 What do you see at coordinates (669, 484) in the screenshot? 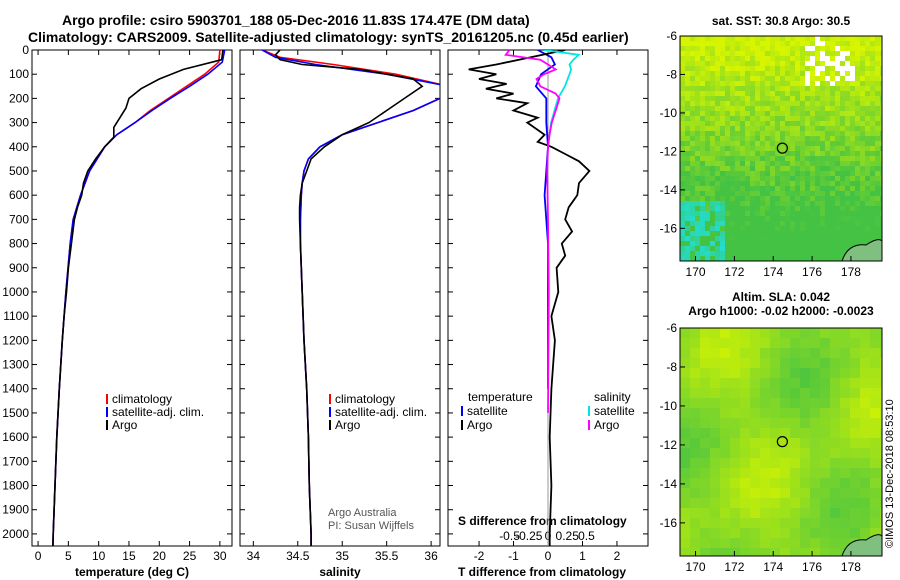
I see `sla-map-ytick-label: -14` at bounding box center [669, 484].